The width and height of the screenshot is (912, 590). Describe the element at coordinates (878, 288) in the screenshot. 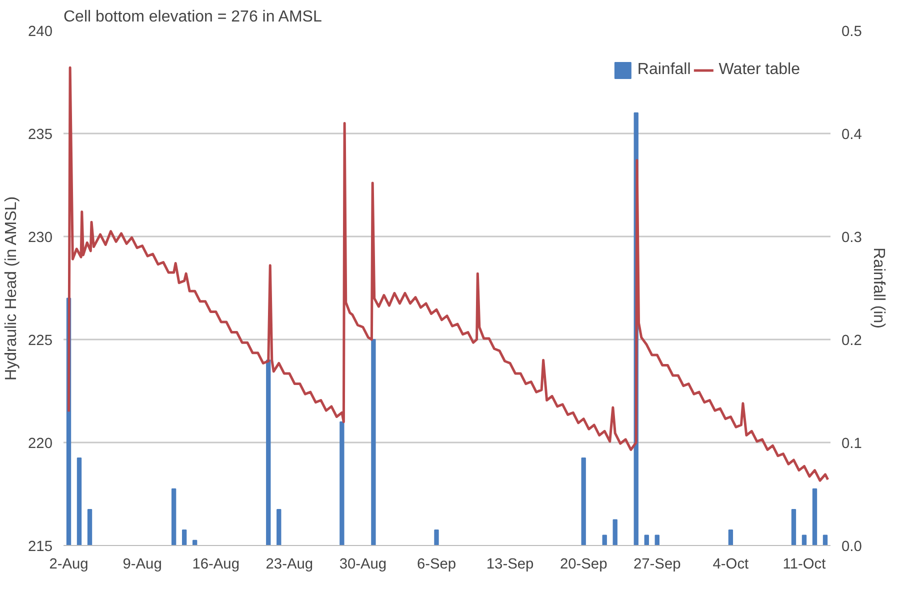

I see `y2-axis-title: Rainfall (in)` at that location.